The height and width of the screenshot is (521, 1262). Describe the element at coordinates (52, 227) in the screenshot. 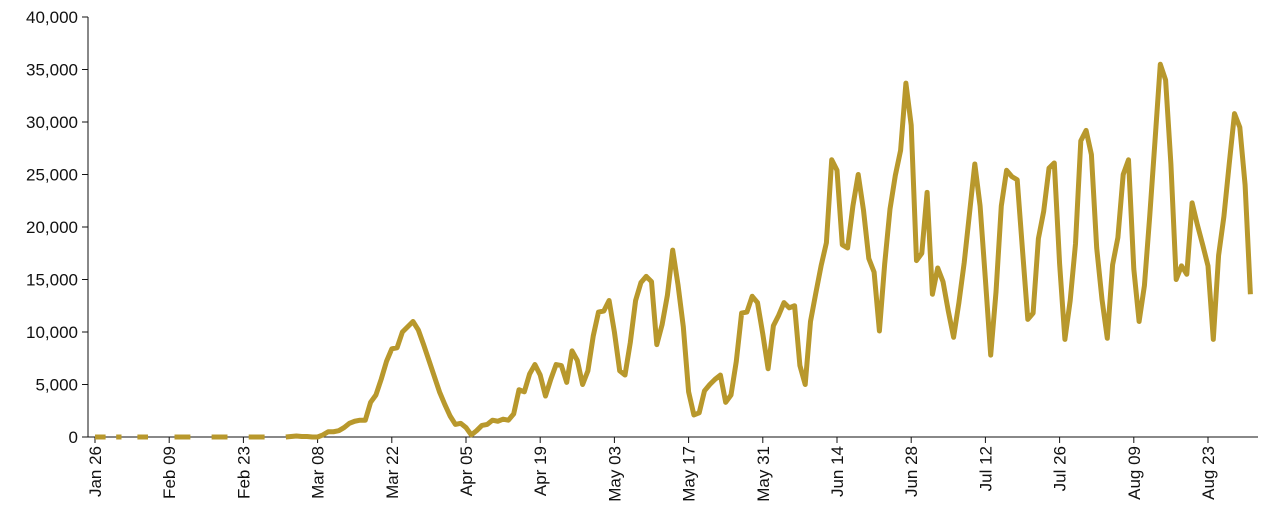

I see `y-tick-label: 20,000` at that location.